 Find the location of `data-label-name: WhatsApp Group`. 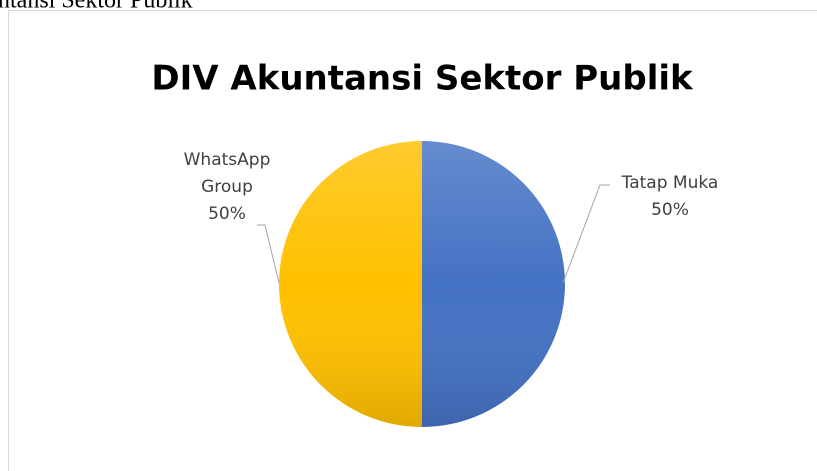

data-label-name: WhatsApp Group is located at coordinates (227, 173).